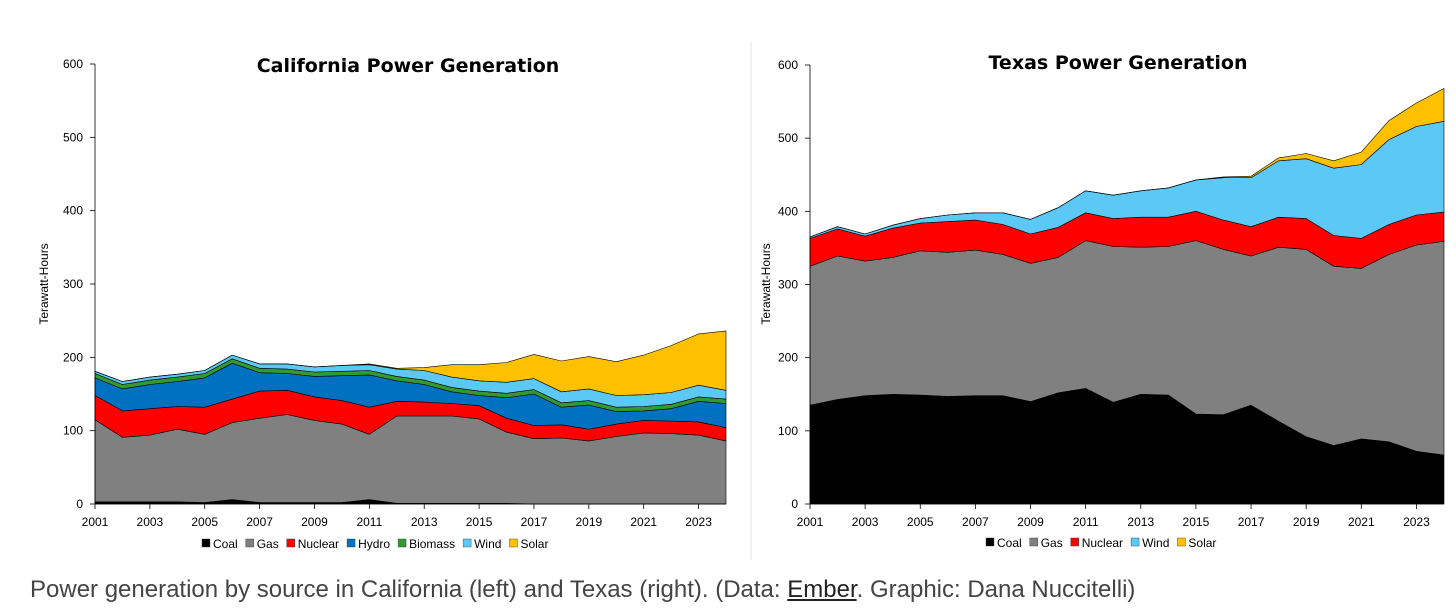 The width and height of the screenshot is (1456, 615). What do you see at coordinates (432, 544) in the screenshot?
I see `legend-label-biomass: Biomass` at bounding box center [432, 544].